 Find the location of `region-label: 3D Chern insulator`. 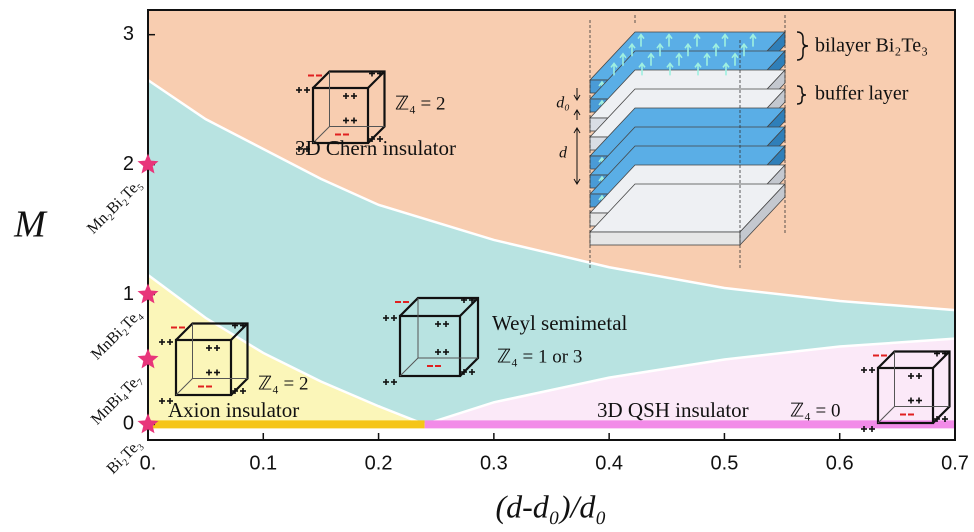

region-label: 3D Chern insulator is located at coordinates (375, 148).